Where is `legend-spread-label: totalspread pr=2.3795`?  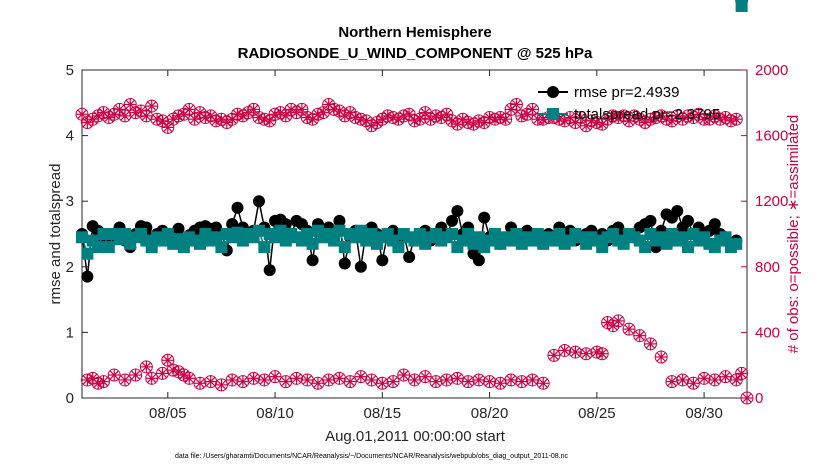
legend-spread-label: totalspread pr=2.3795 is located at coordinates (647, 114).